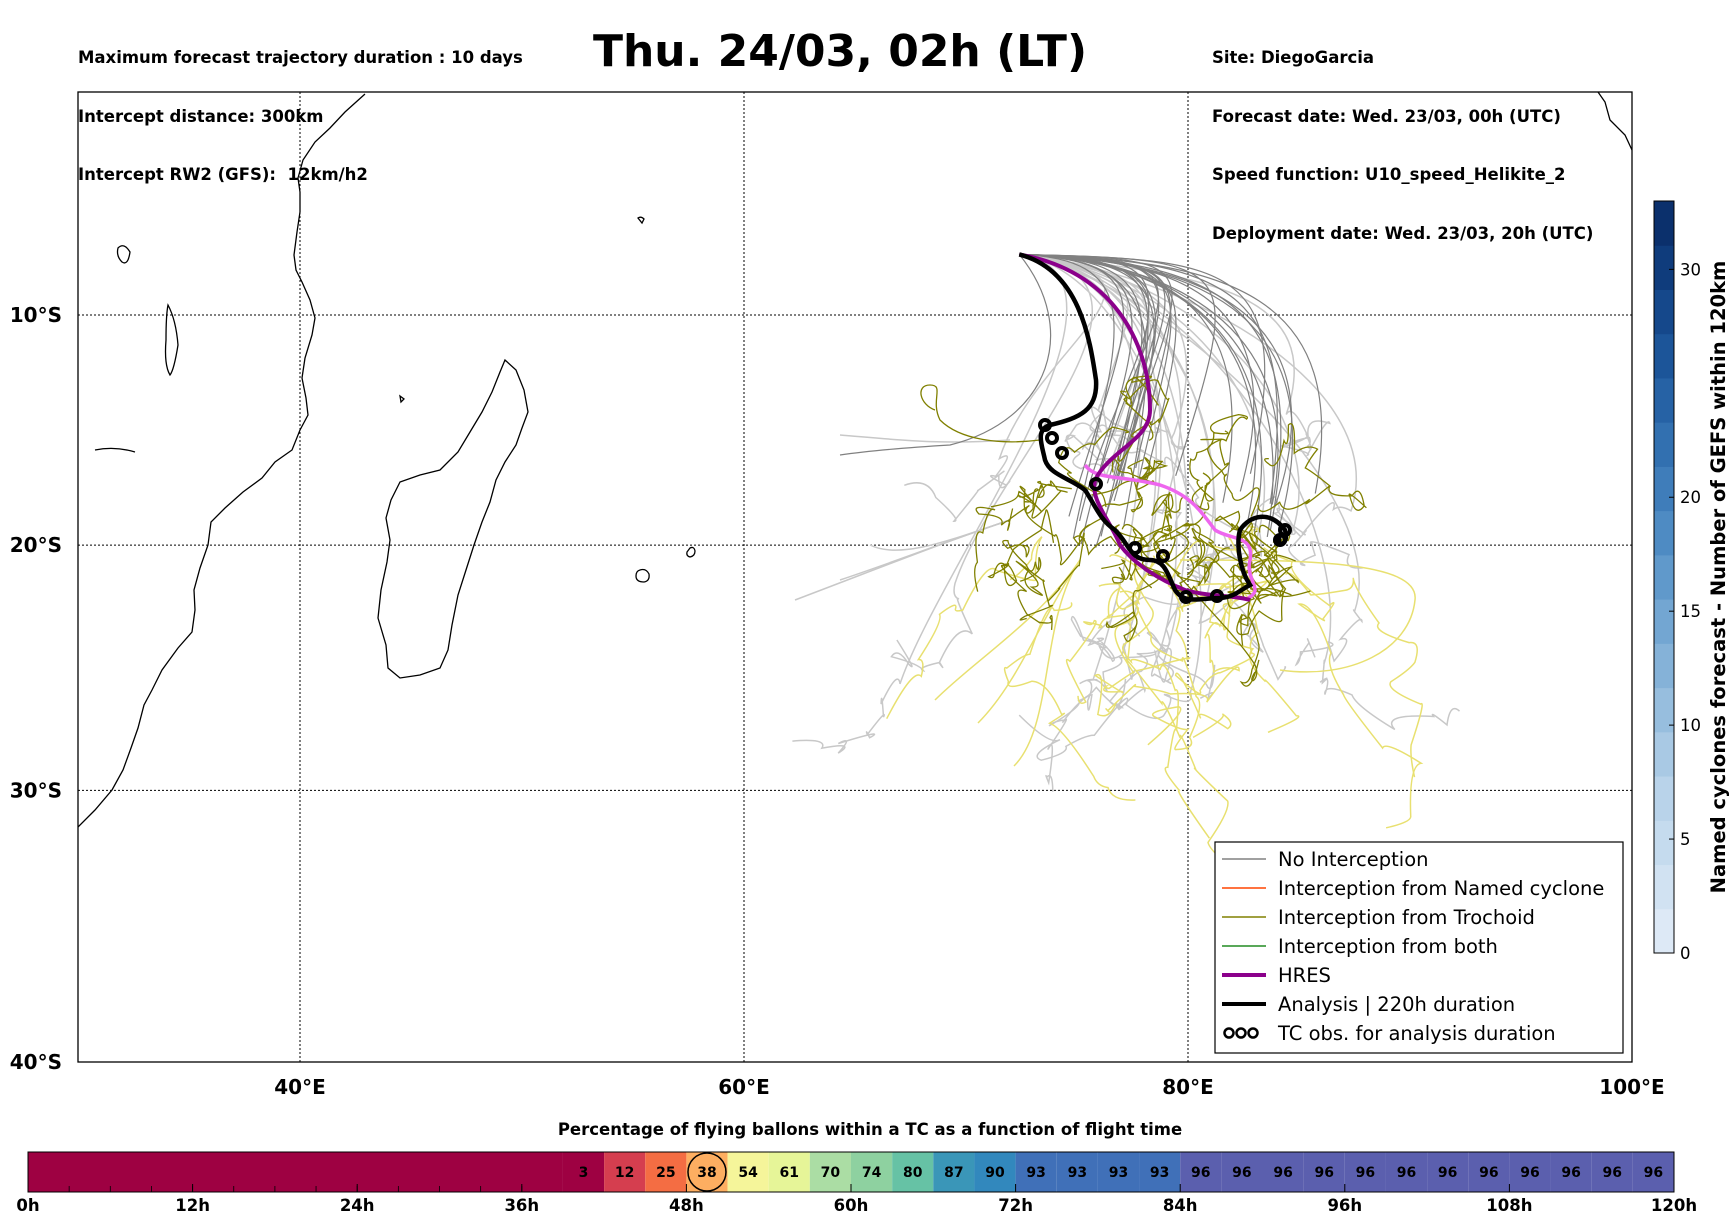 This screenshot has width=1734, height=1223. I want to click on lon-tick-label: 80°E, so click(1188, 1087).